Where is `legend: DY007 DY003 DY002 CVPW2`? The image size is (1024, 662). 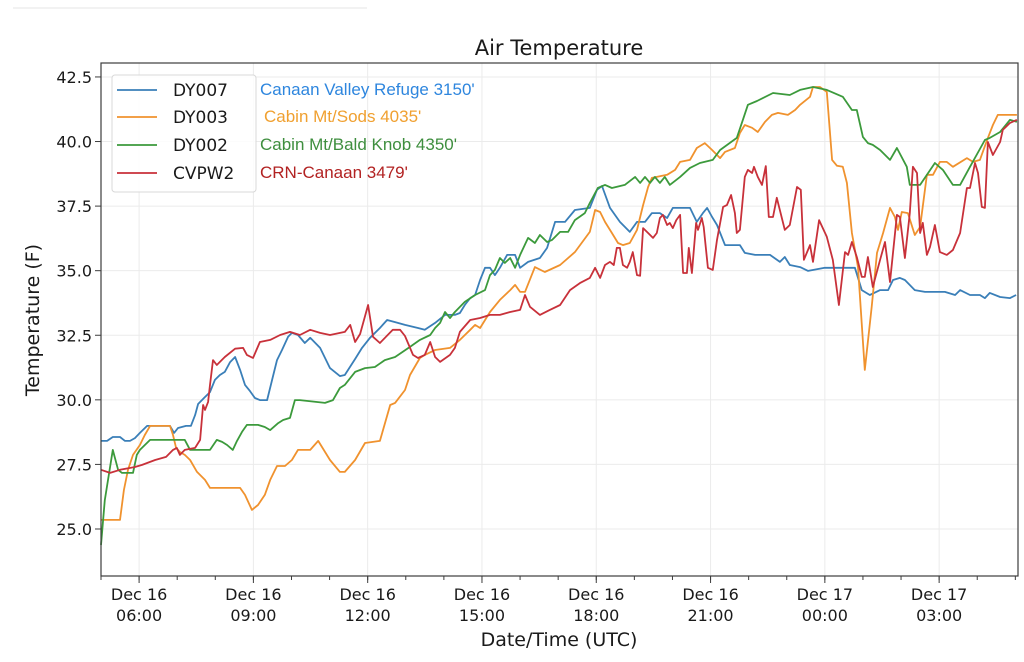
legend: DY007 DY003 DY002 CVPW2 is located at coordinates (184, 133).